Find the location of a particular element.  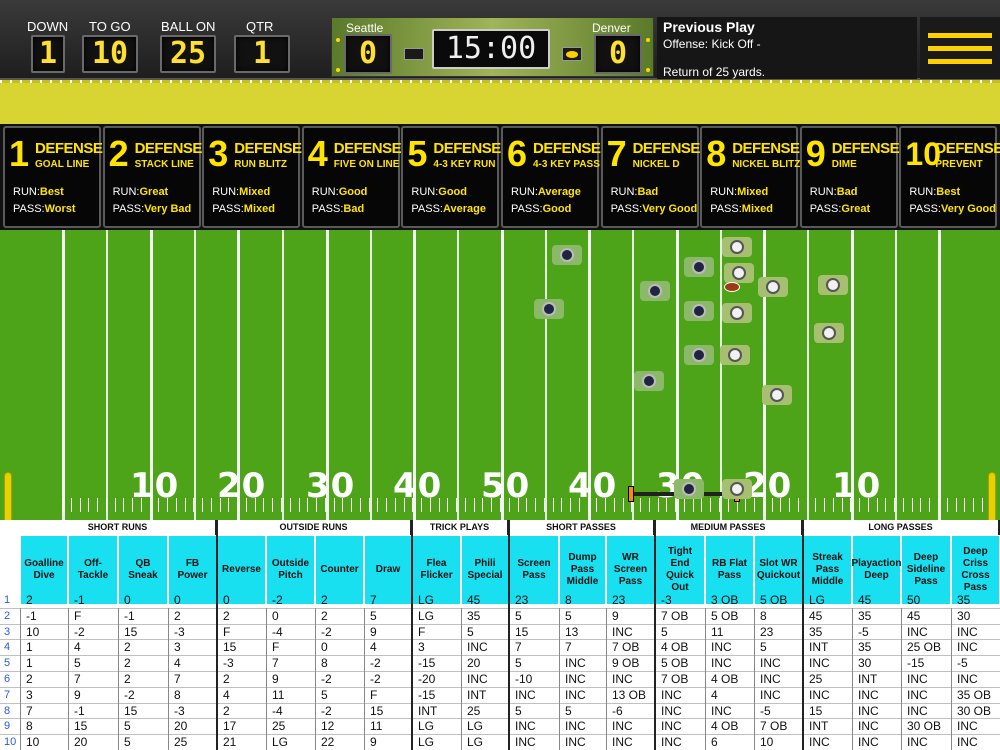

defense-title: DEFENSE is located at coordinates (268, 148).